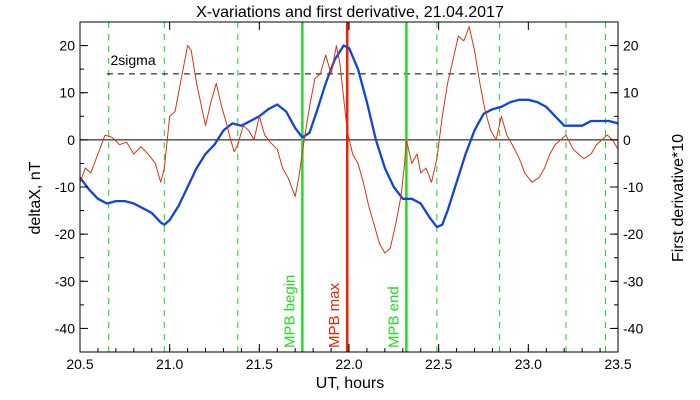  I want to click on x-tick-label-4: 22.5, so click(438, 364).